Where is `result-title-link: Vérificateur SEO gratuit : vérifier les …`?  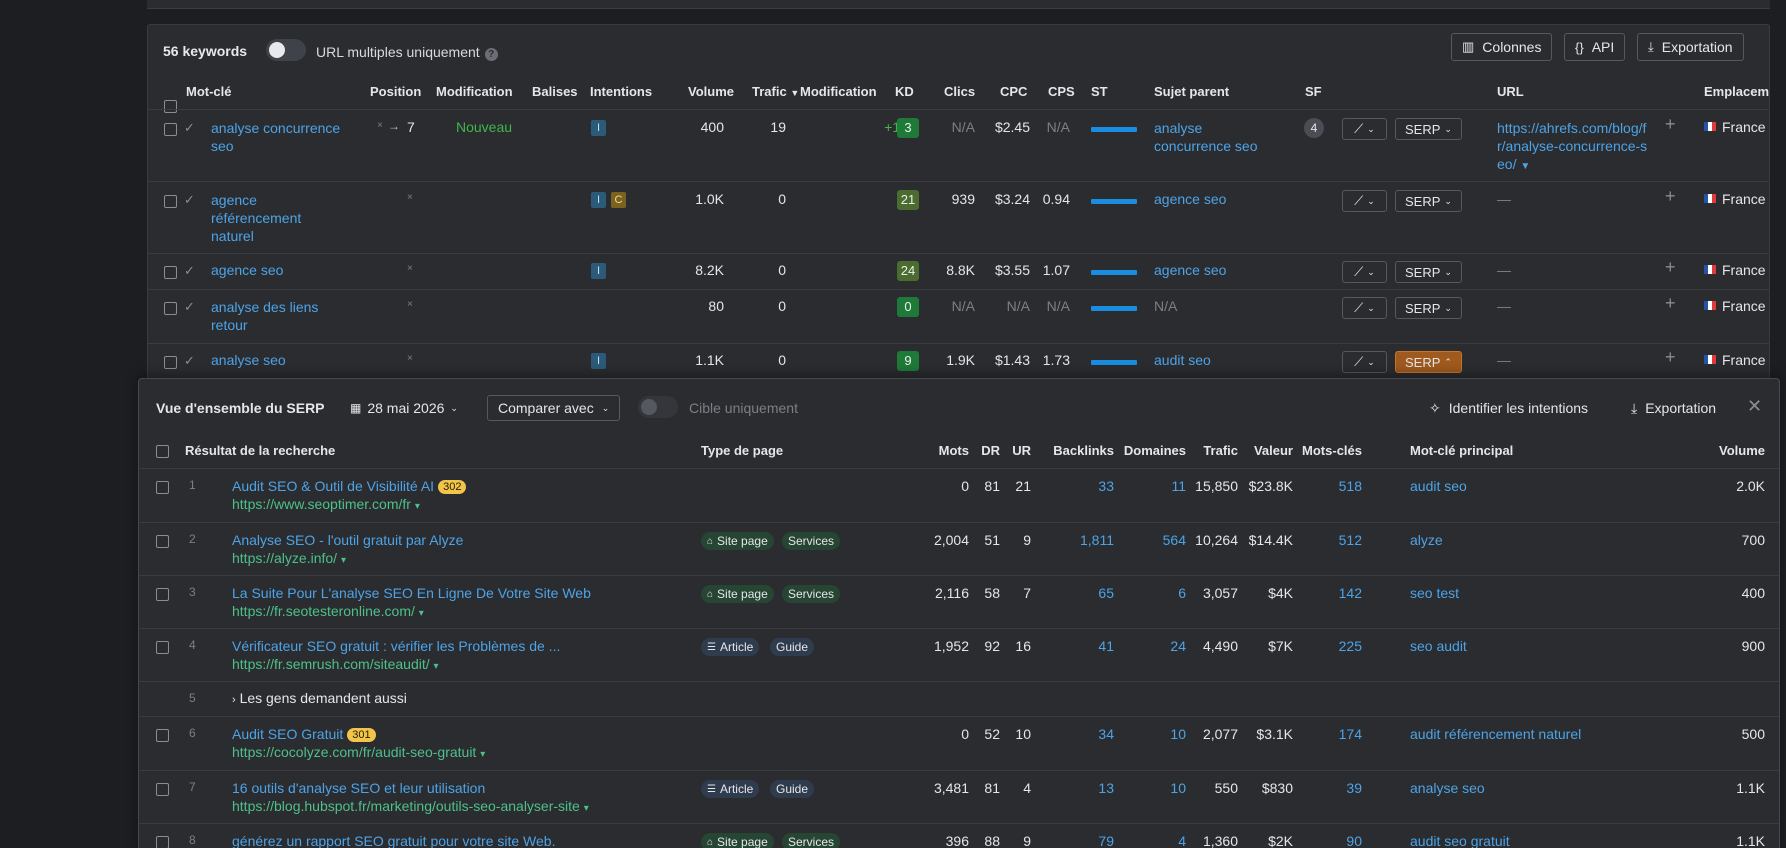
result-title-link: Vérificateur SEO gratuit : vérifier les … is located at coordinates (396, 646).